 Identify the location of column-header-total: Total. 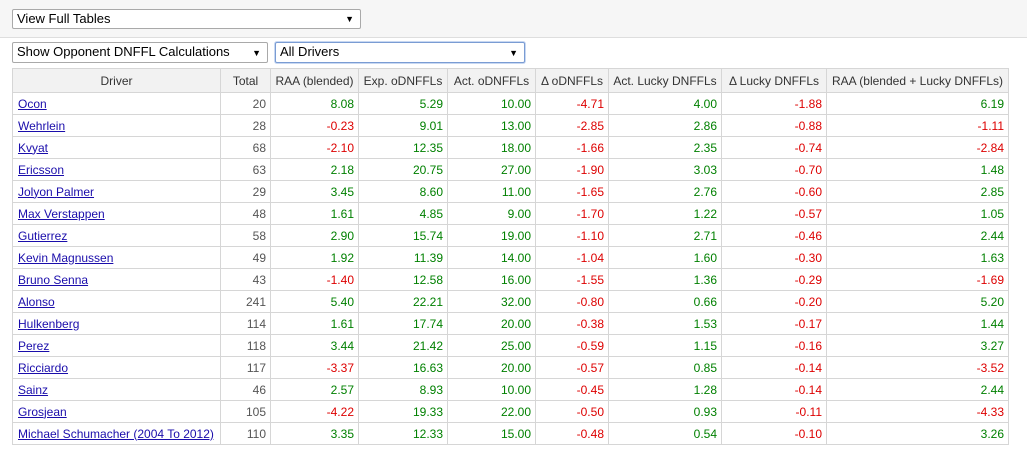
(245, 80).